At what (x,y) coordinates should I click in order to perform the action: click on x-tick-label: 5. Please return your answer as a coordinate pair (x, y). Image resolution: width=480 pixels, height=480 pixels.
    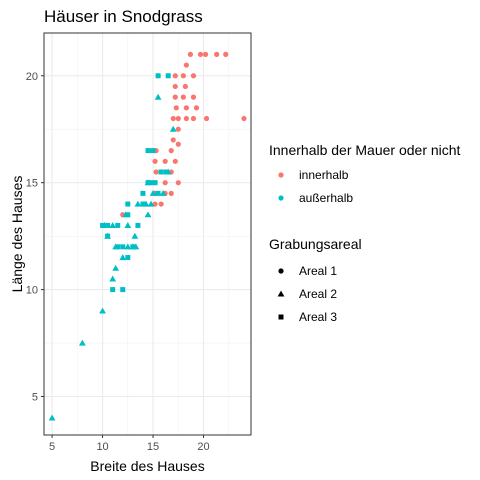
    Looking at the image, I should click on (52, 447).